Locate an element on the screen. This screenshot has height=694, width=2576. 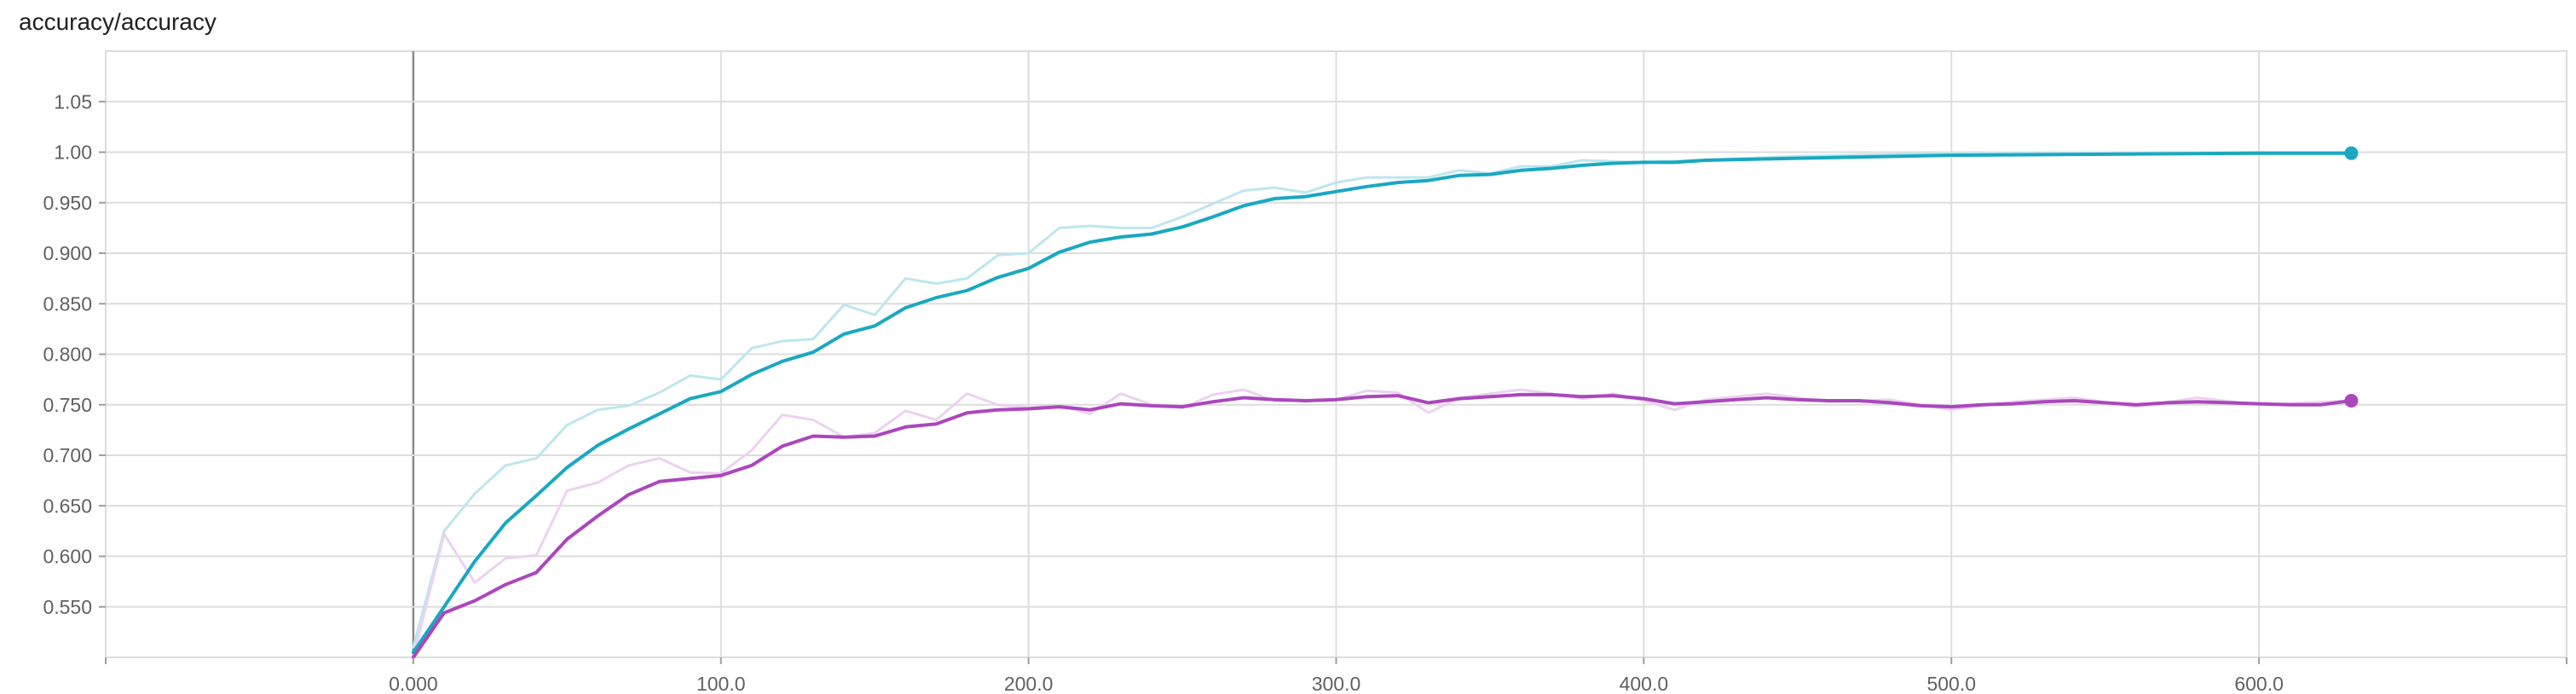
teal-endpoint is located at coordinates (2351, 153).